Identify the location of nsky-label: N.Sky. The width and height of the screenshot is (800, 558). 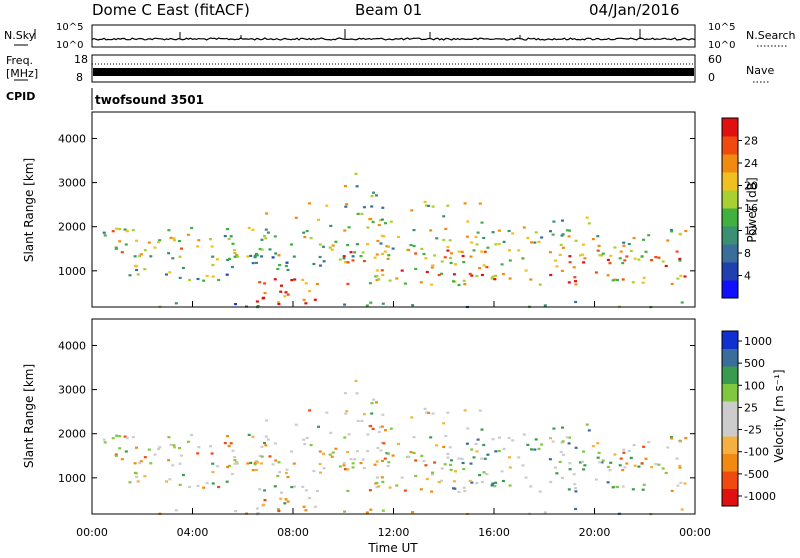
(20, 35).